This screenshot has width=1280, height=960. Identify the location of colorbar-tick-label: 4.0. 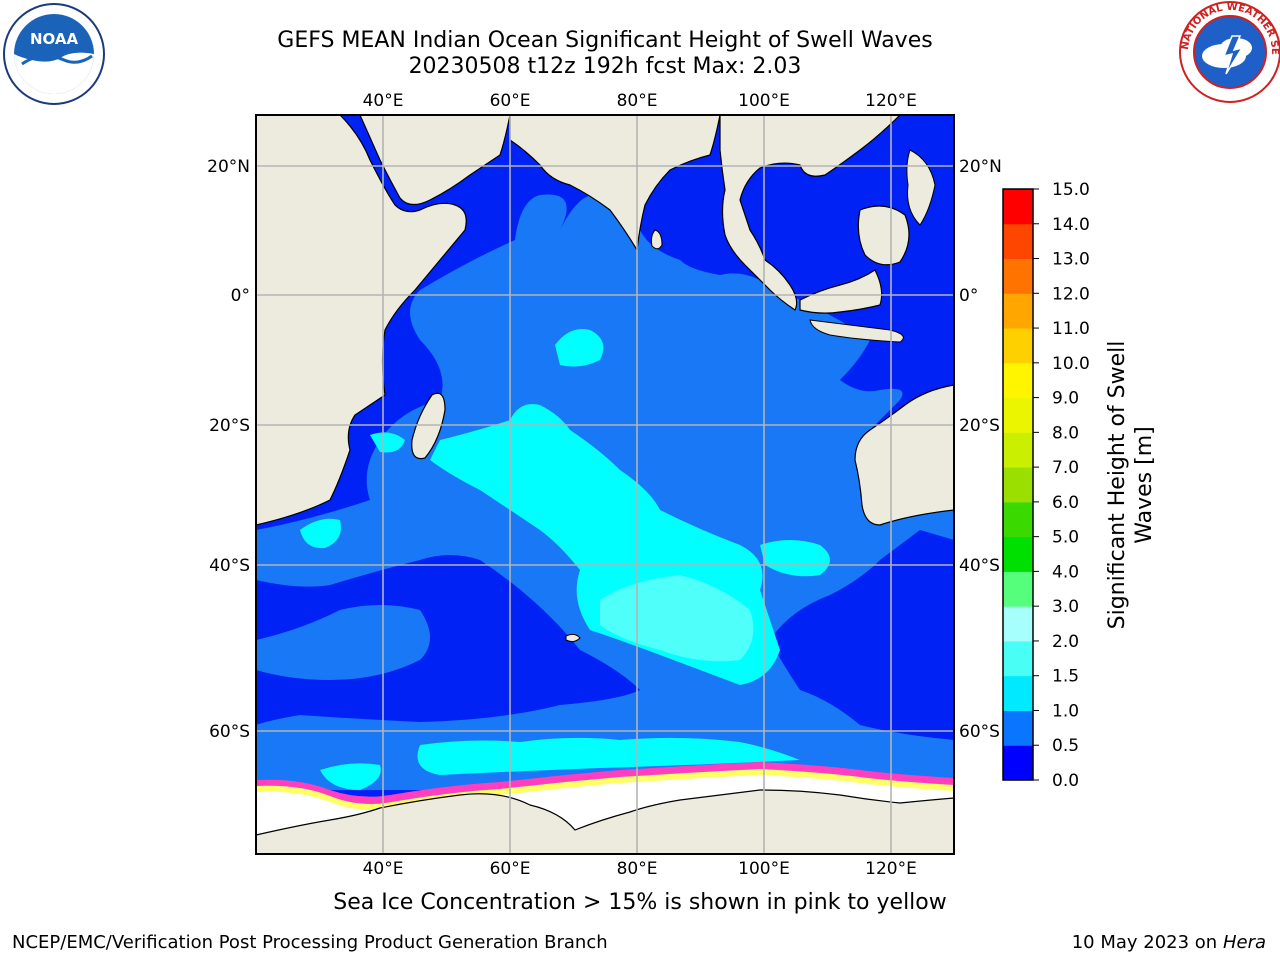
(1065, 572).